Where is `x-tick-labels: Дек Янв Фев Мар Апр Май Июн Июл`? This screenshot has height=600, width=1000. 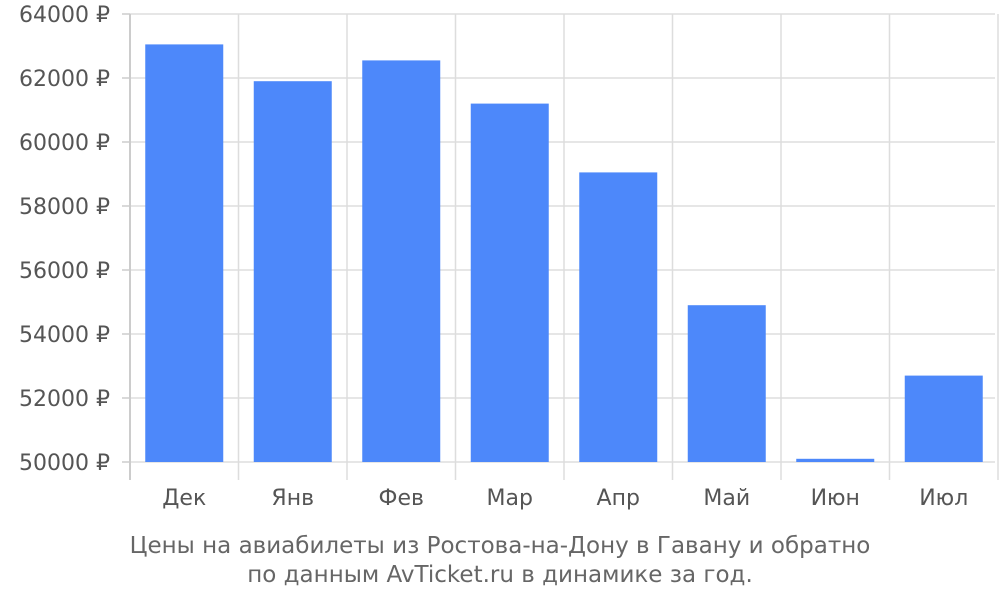 x-tick-labels: Дек Янв Фев Мар Апр Май Июн Июл is located at coordinates (565, 498).